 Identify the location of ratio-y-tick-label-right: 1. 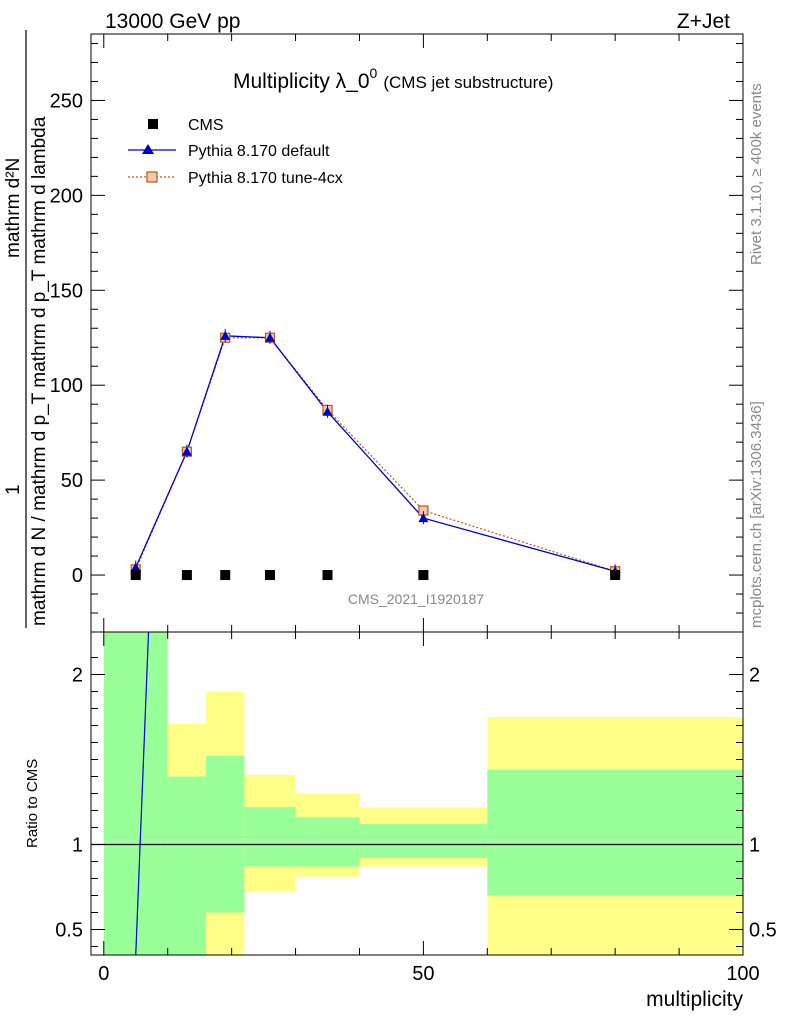
(754, 846).